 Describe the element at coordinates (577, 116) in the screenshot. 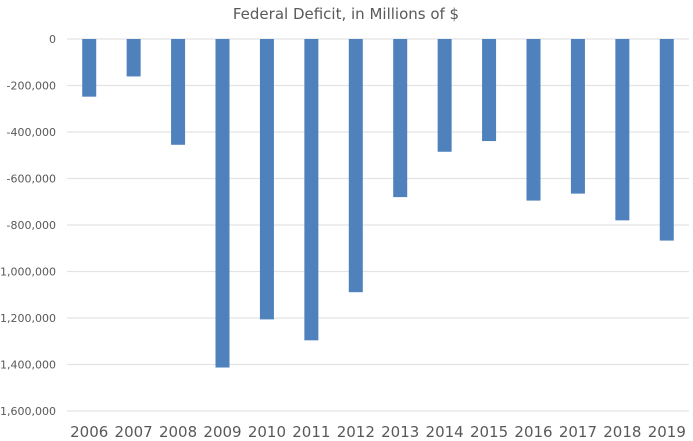

I see `bar-2017` at that location.